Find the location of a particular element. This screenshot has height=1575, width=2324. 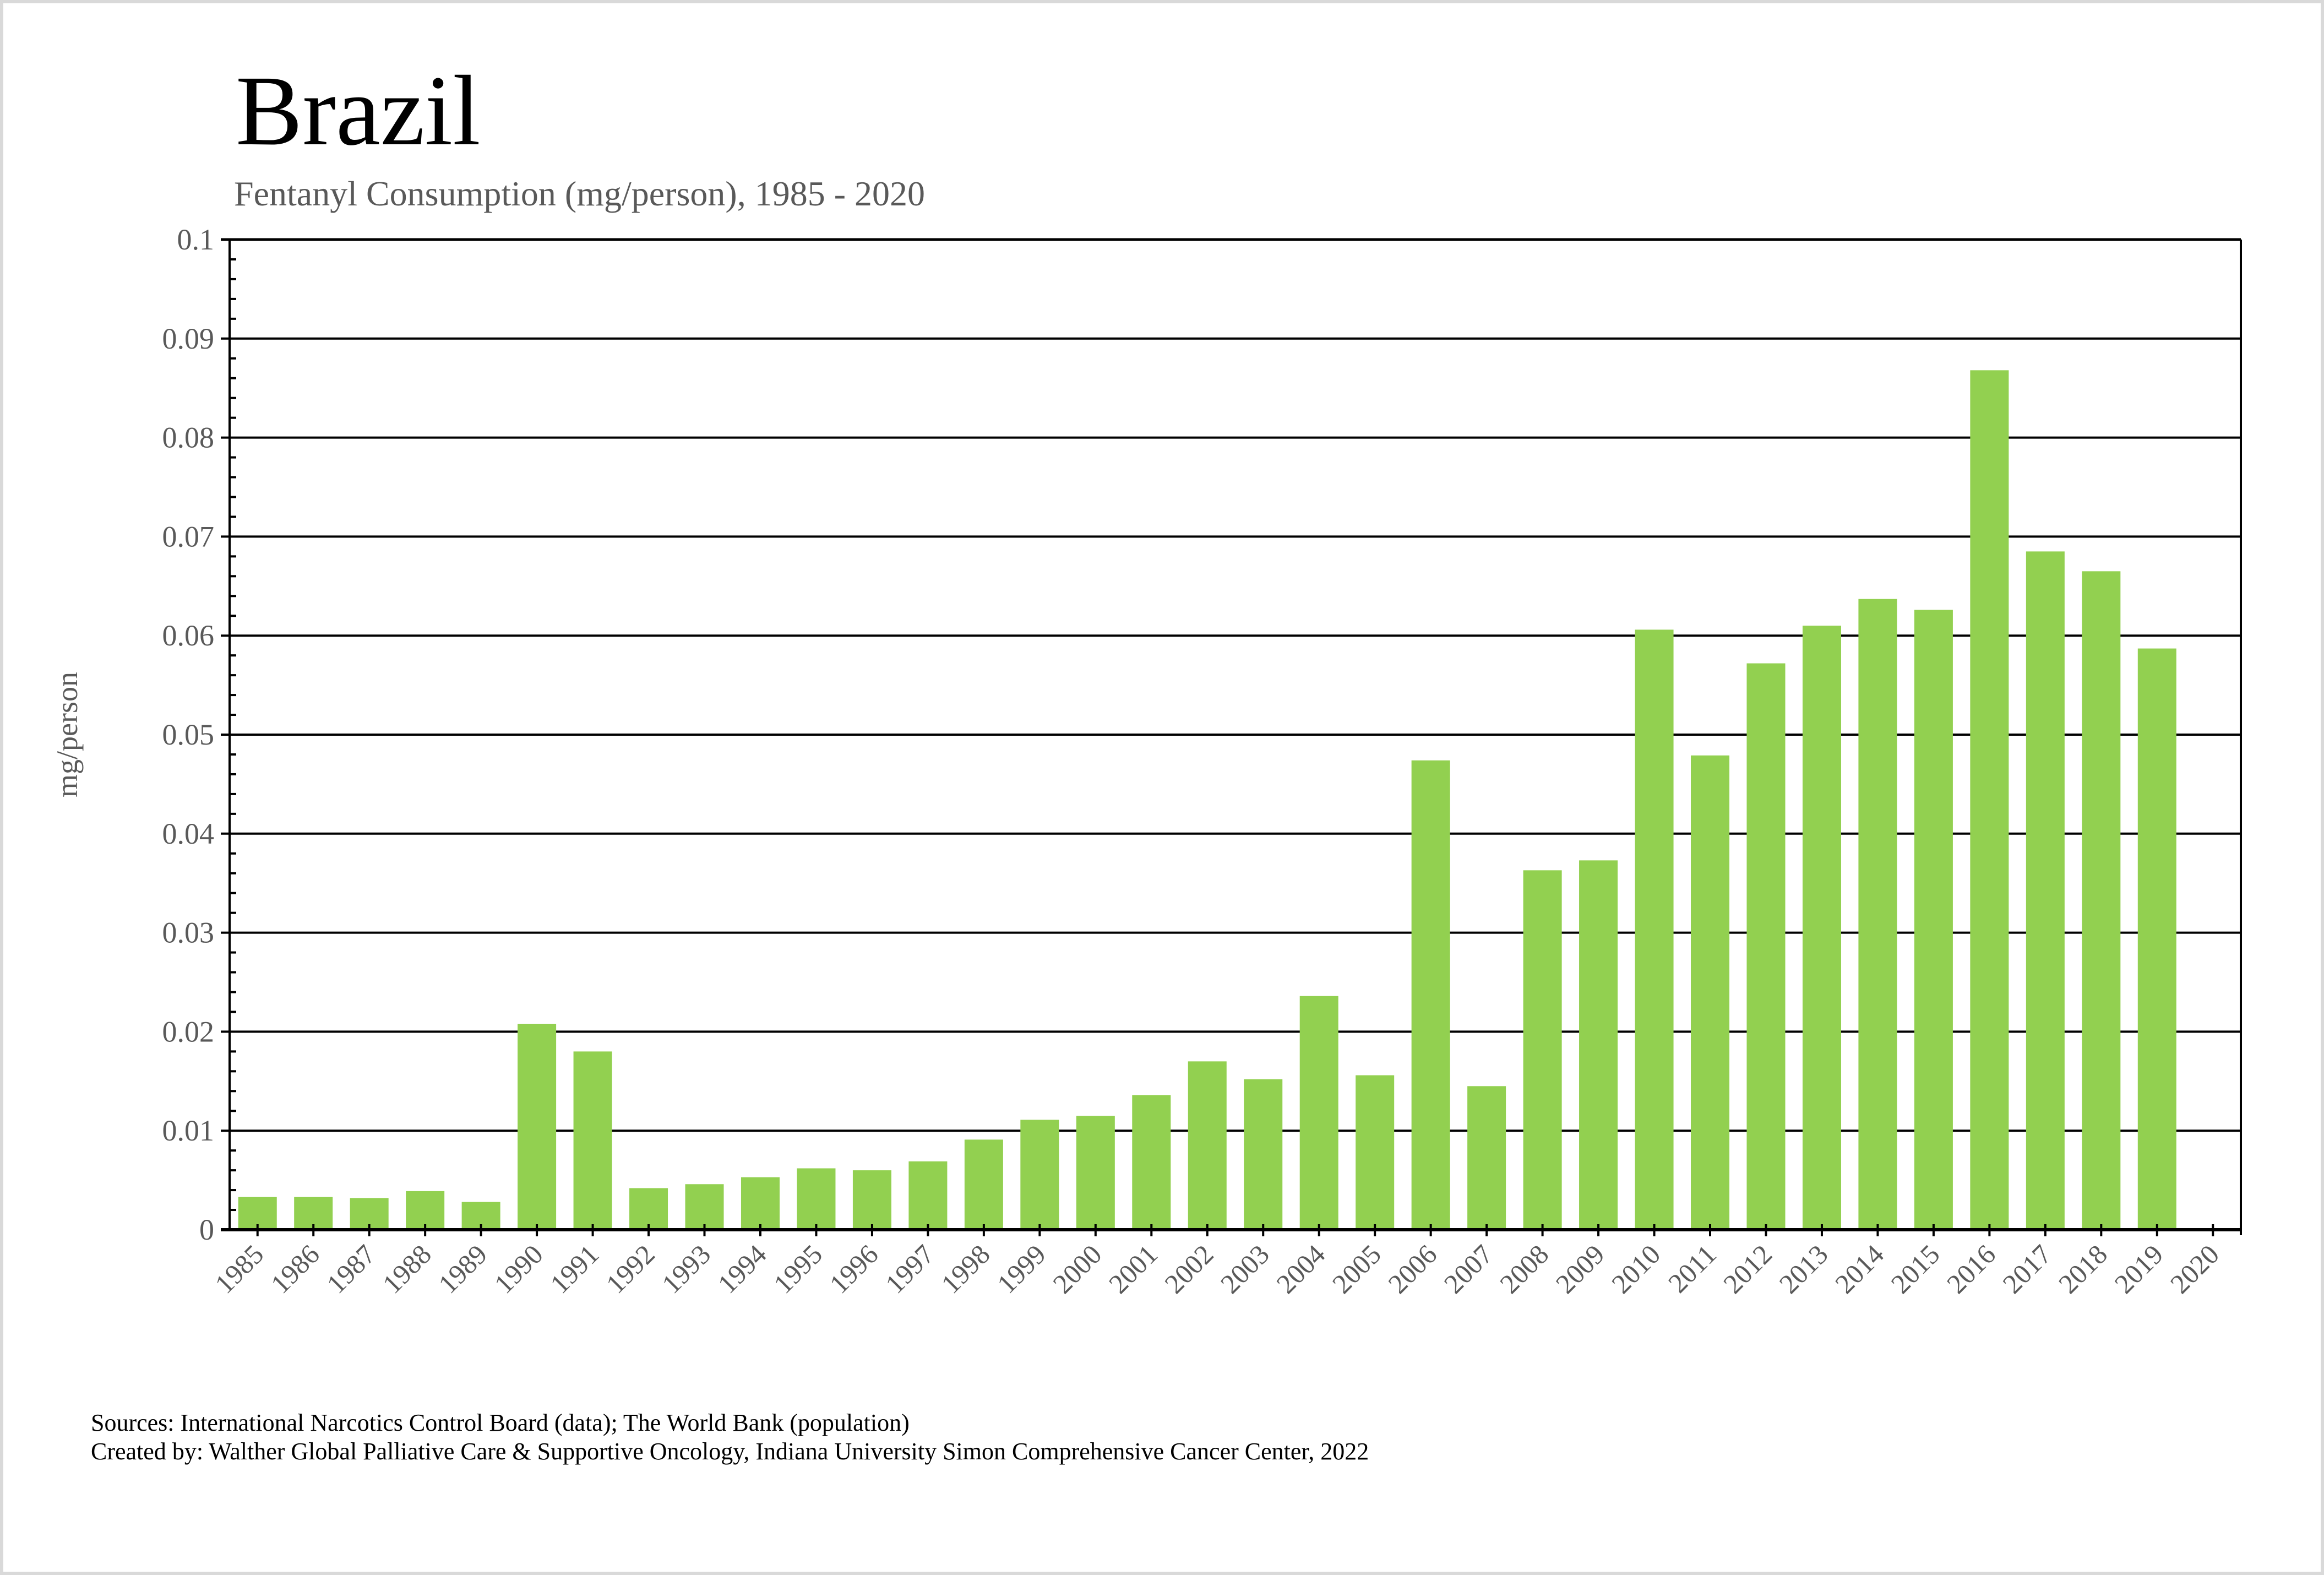

bar-1995 is located at coordinates (816, 1199).